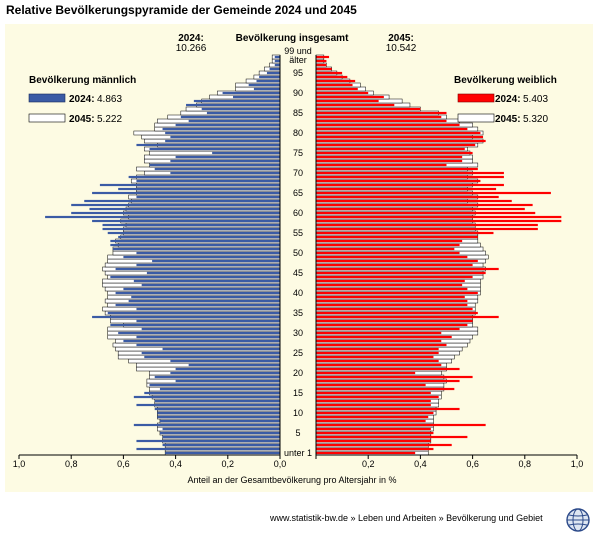 This screenshot has height=542, width=600. I want to click on female-legend-2045-year: 2045:, so click(508, 119).